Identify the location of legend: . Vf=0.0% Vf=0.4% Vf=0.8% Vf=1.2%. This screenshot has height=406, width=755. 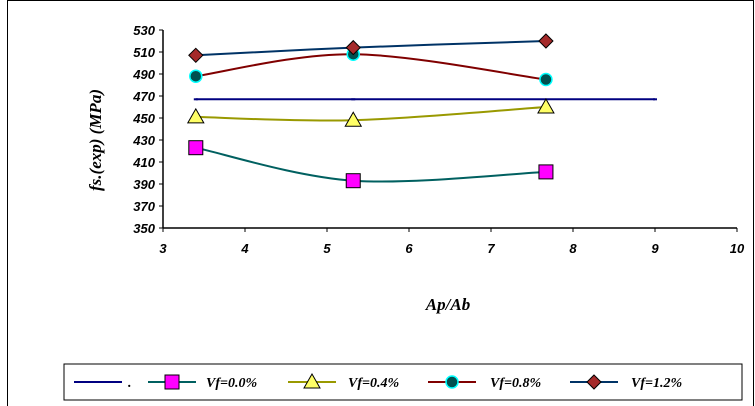
(403, 382).